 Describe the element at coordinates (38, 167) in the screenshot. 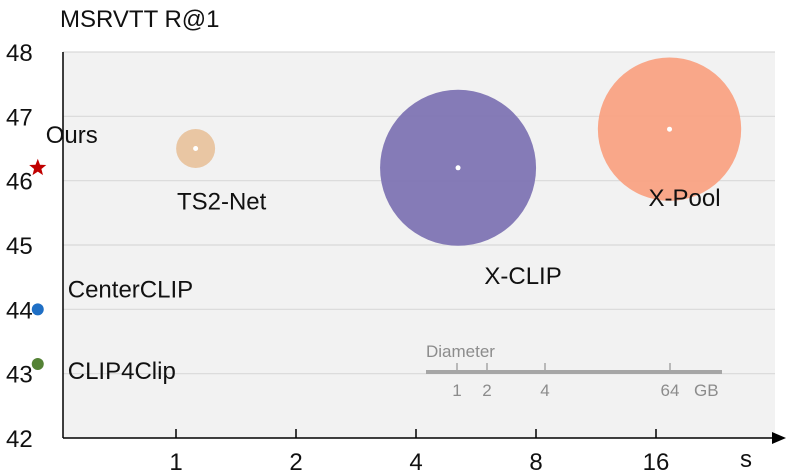

I see `star-marker-ours` at that location.